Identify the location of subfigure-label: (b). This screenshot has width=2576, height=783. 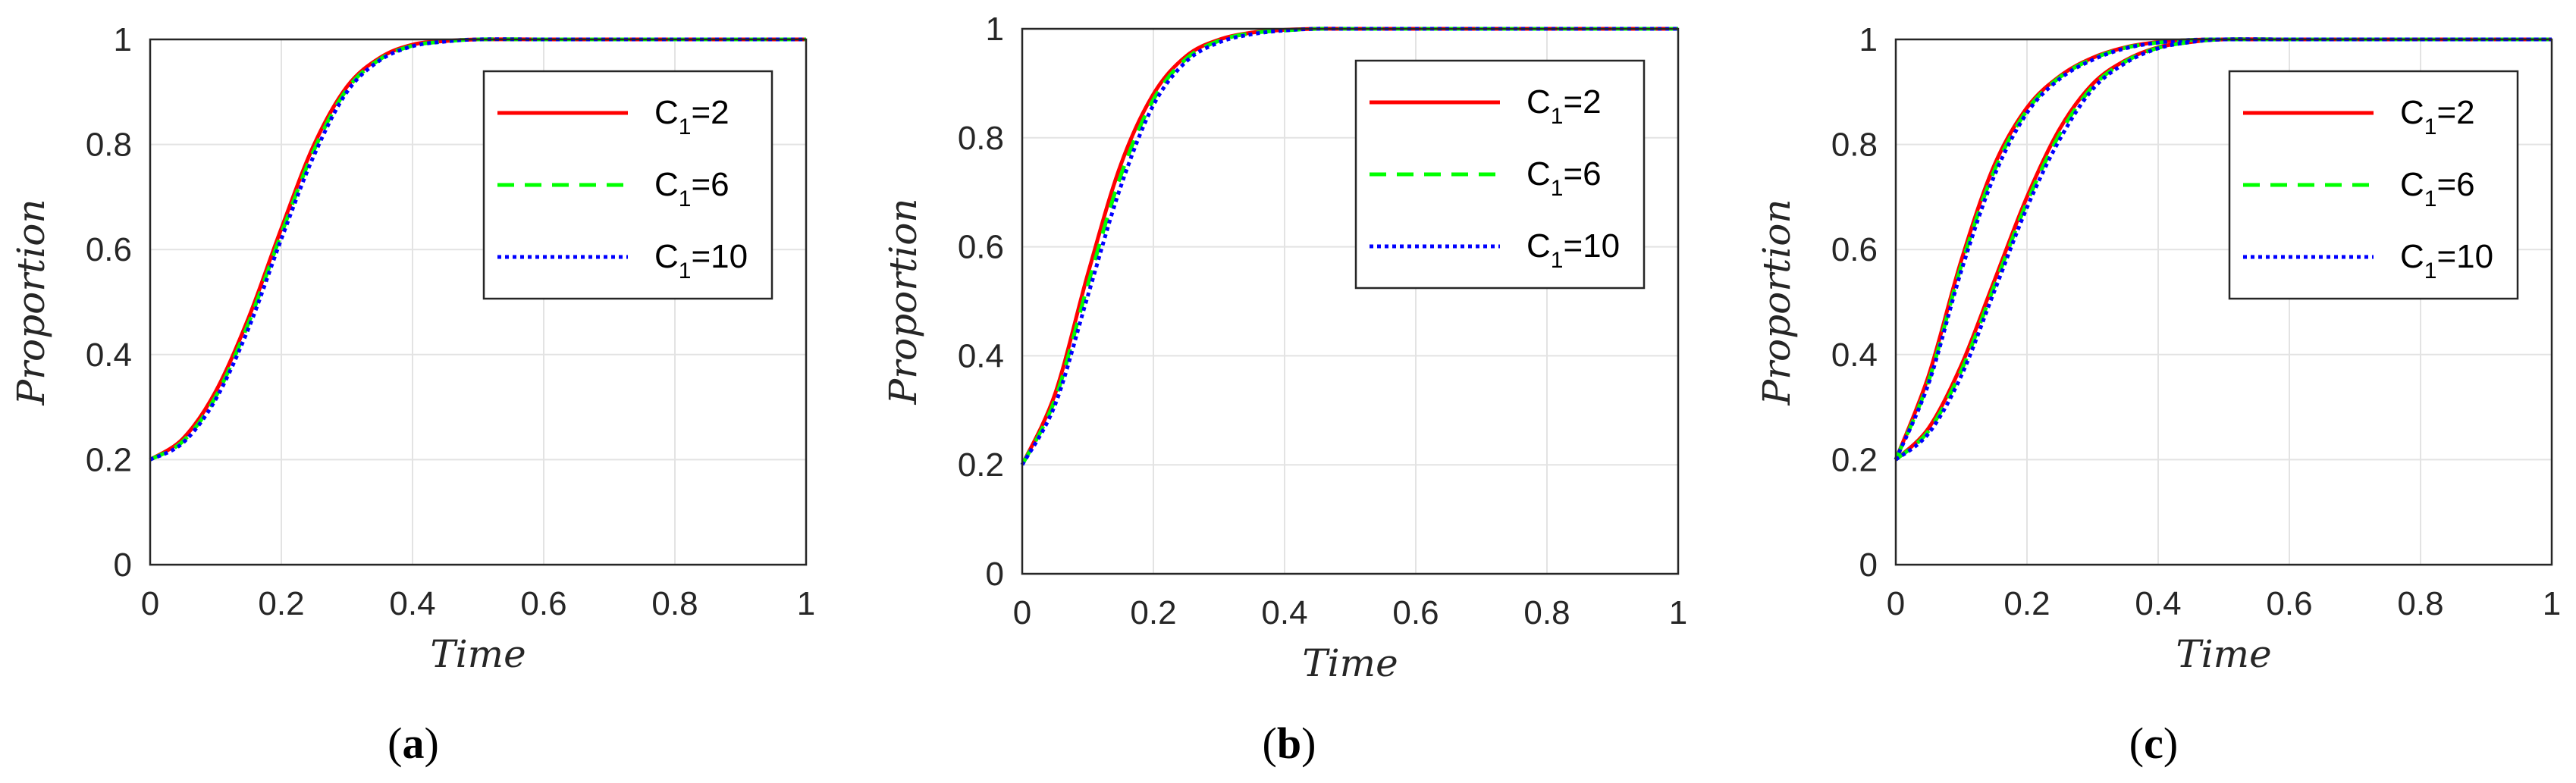
(1289, 743).